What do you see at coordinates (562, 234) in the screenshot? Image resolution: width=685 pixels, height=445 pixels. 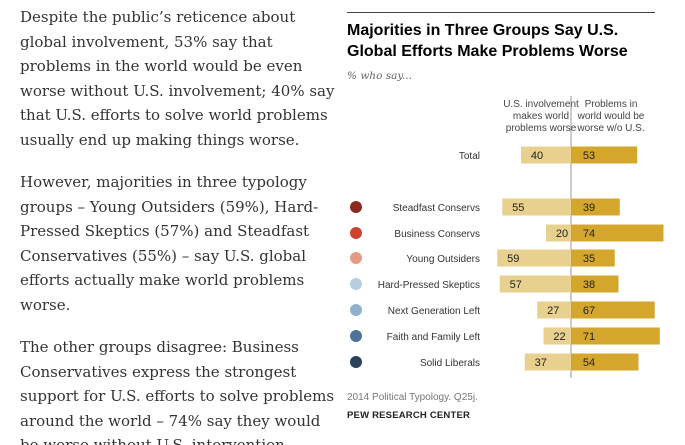 I see `data-label: 20` at bounding box center [562, 234].